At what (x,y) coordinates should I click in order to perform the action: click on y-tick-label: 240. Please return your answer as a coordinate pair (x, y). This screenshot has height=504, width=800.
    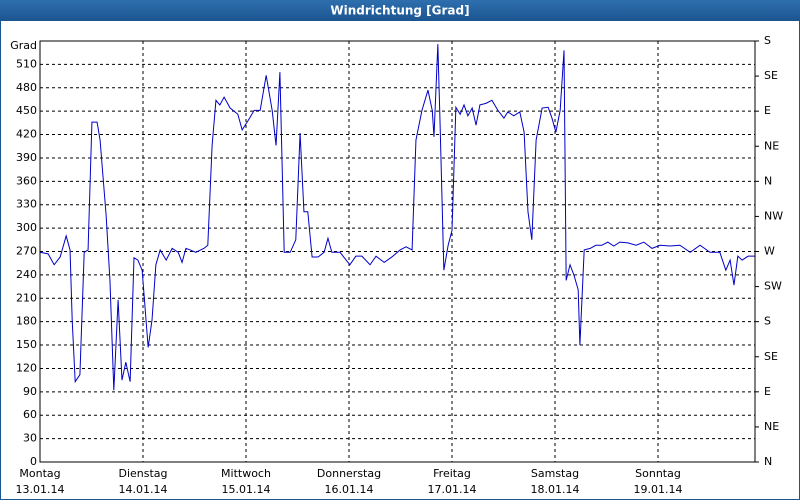
    Looking at the image, I should click on (26, 274).